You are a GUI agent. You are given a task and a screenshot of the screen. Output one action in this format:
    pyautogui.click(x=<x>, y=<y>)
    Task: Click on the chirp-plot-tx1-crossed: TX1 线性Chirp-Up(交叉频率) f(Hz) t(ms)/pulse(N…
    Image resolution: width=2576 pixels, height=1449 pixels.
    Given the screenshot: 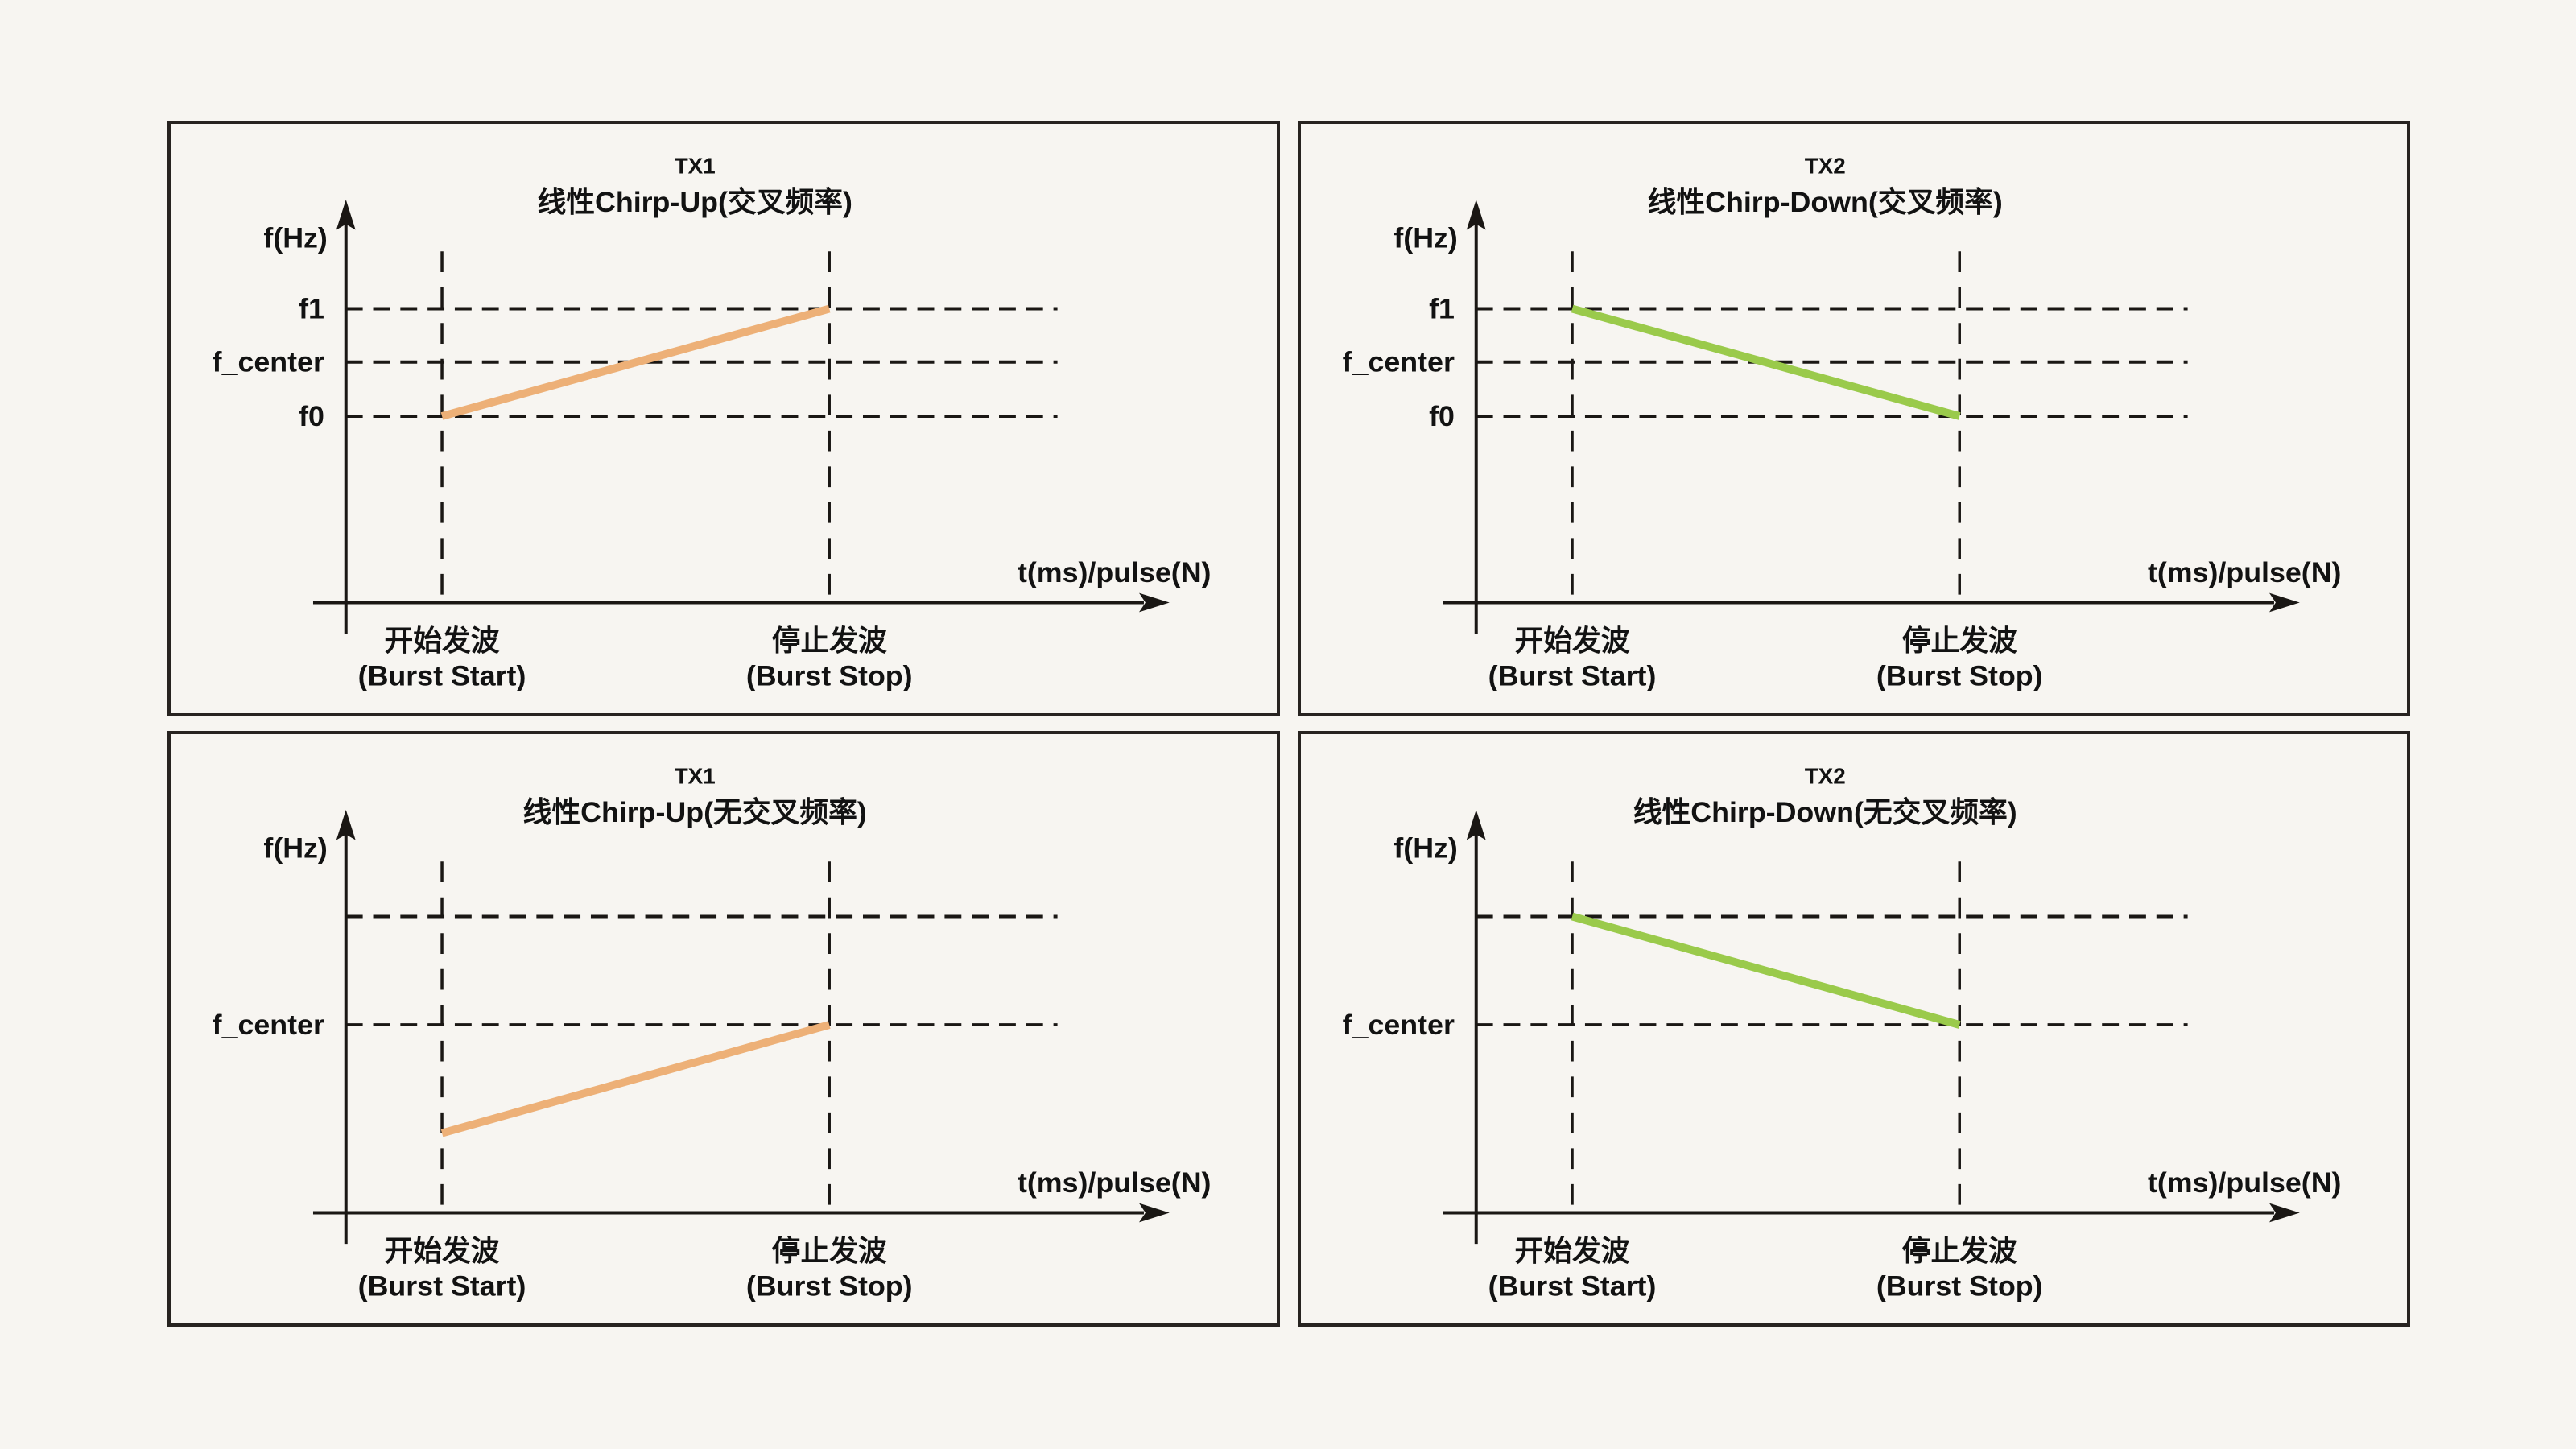 What is the action you would take?
    pyautogui.click(x=712, y=422)
    